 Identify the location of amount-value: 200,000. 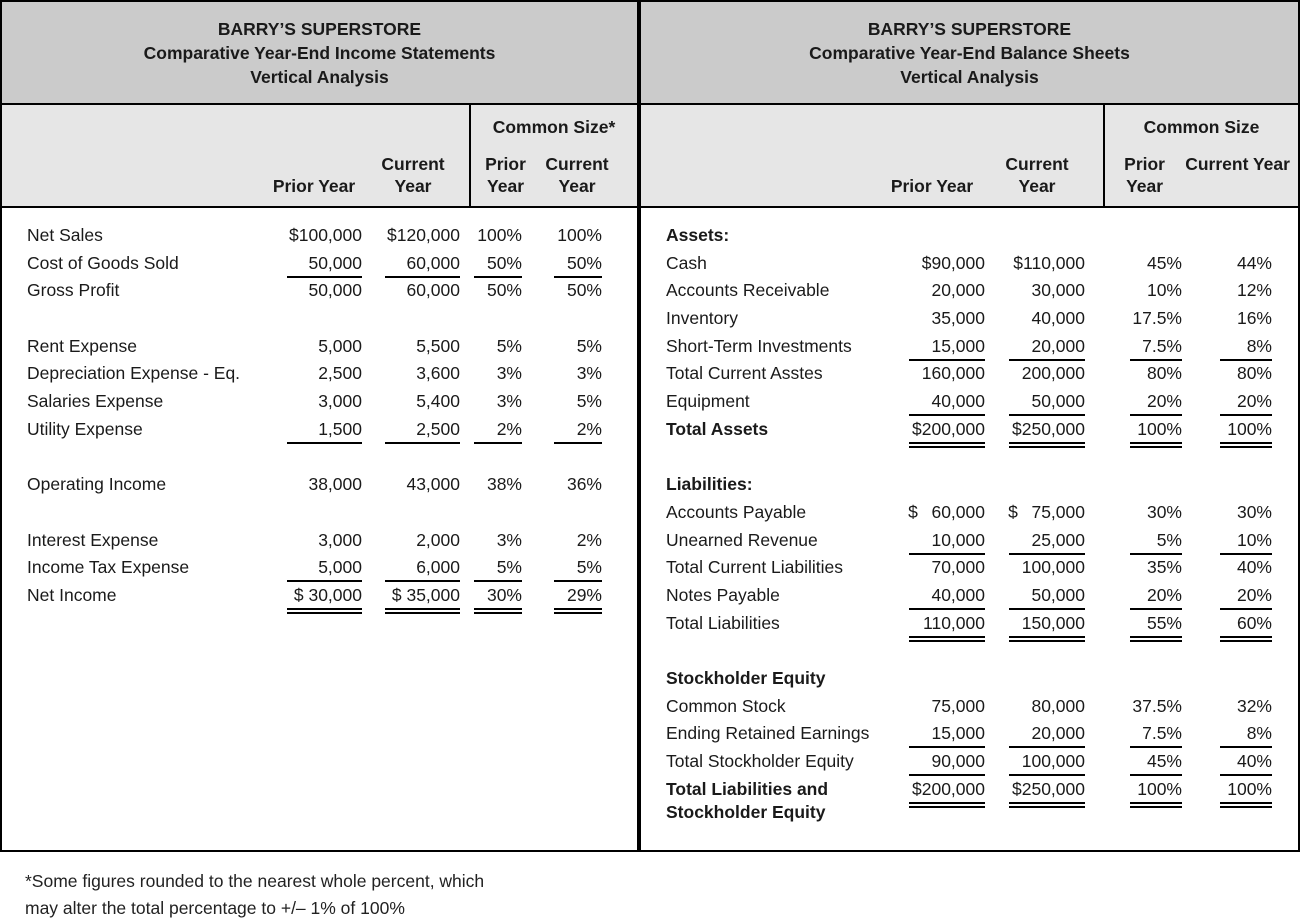
(1053, 373).